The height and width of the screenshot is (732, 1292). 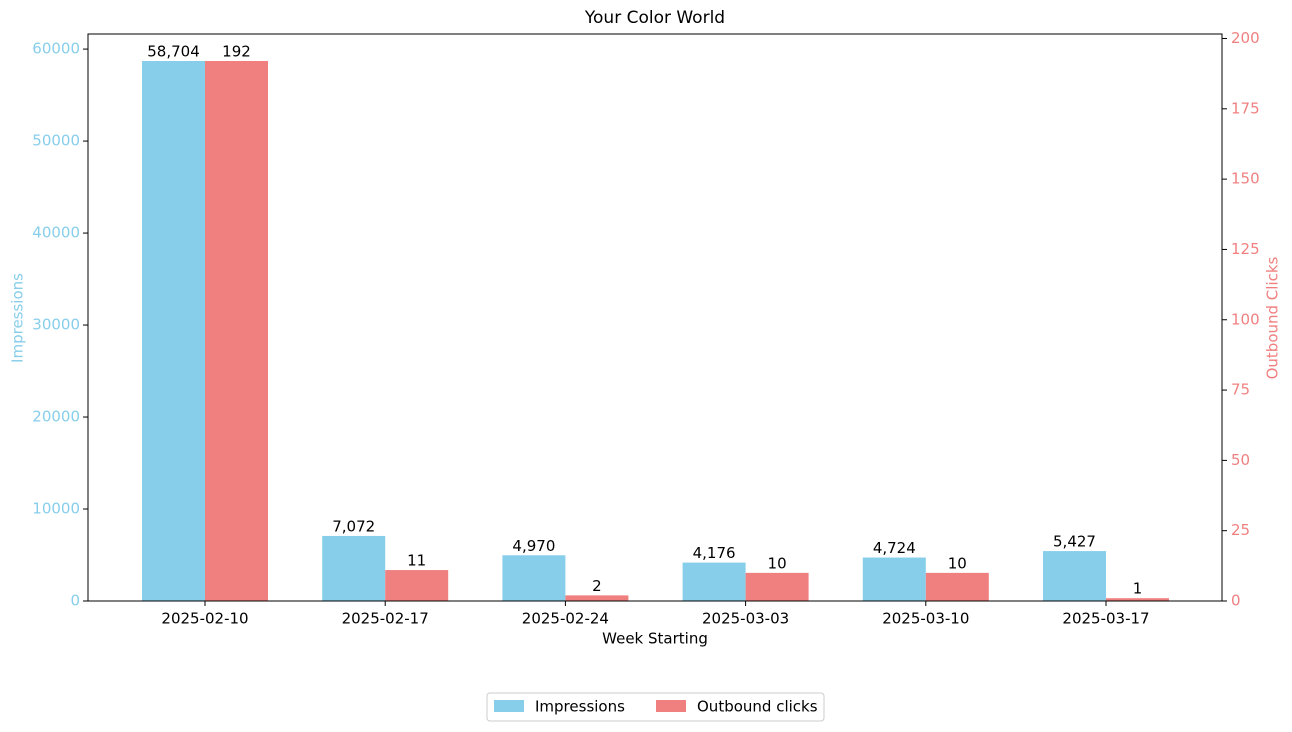 I want to click on y2-tick-label: 175, so click(x=1245, y=108).